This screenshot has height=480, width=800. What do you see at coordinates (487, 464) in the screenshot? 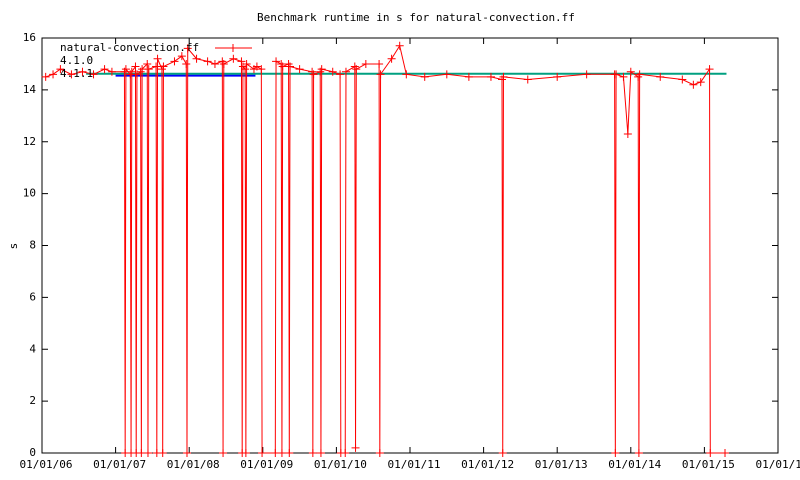
I see `x-tick-label: 01/01/12` at bounding box center [487, 464].